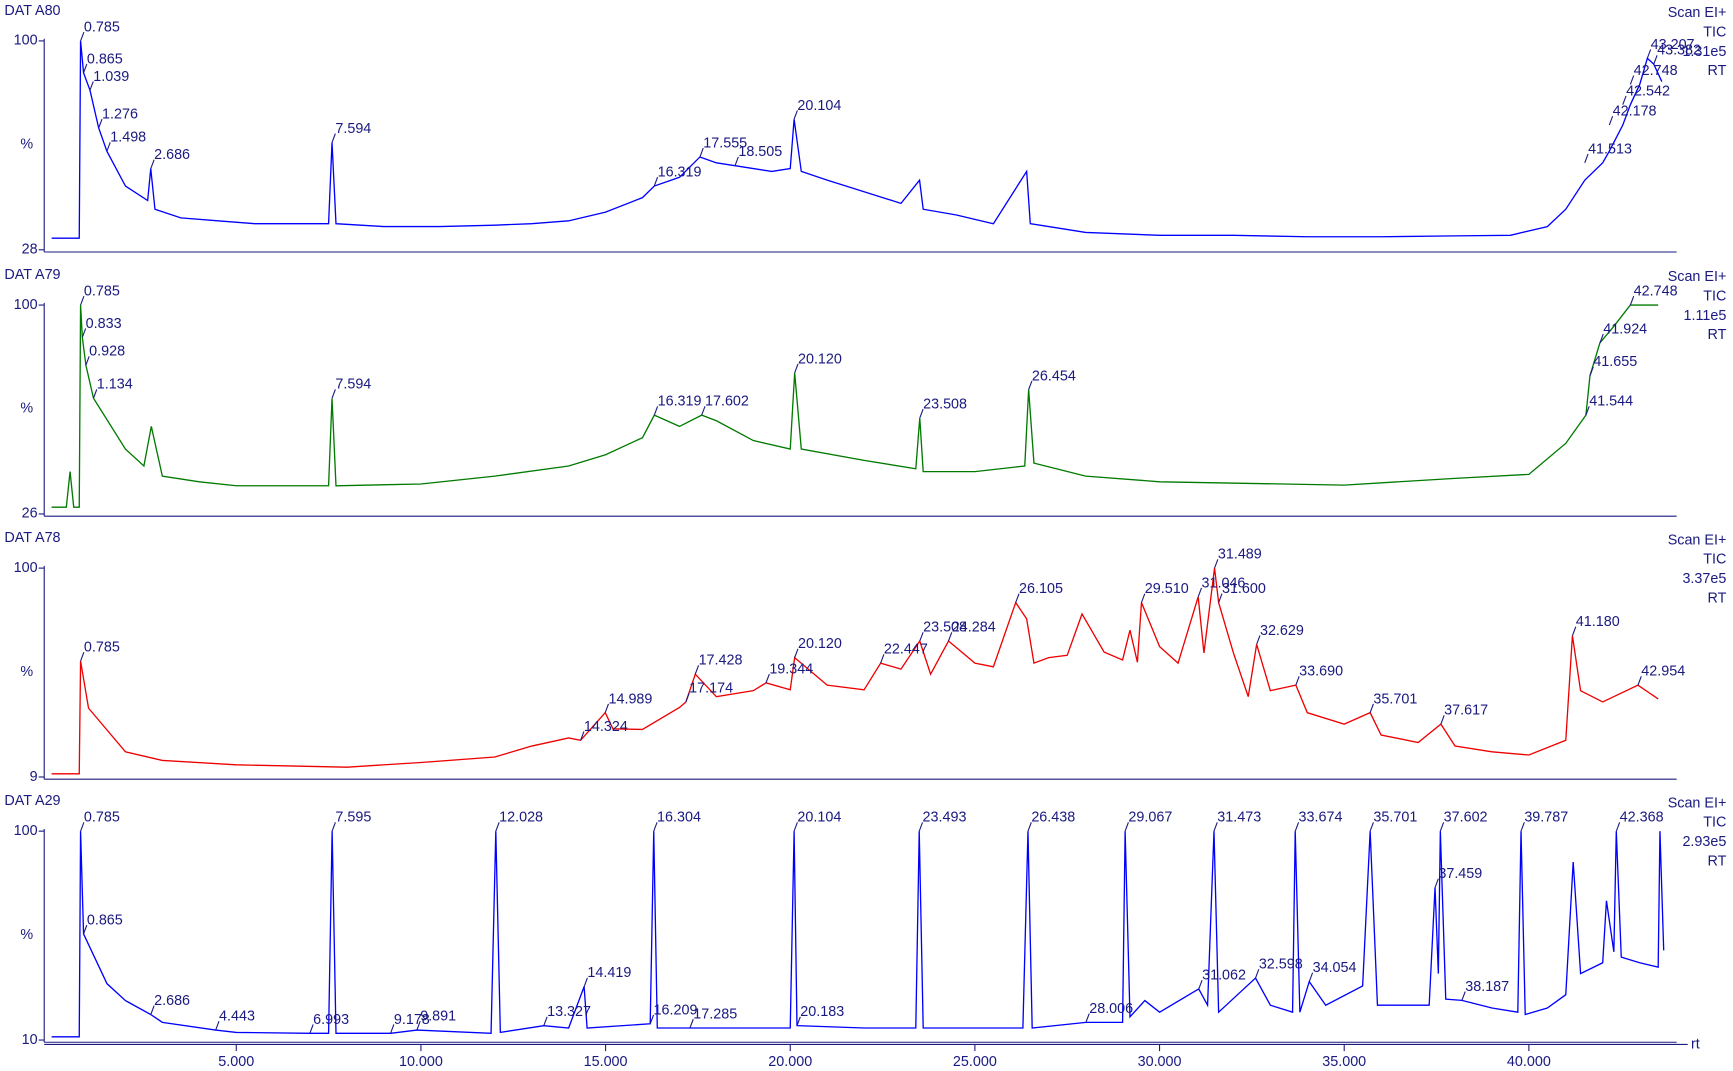 The height and width of the screenshot is (1071, 1733). What do you see at coordinates (1635, 112) in the screenshot?
I see `peak-label: 42.178` at bounding box center [1635, 112].